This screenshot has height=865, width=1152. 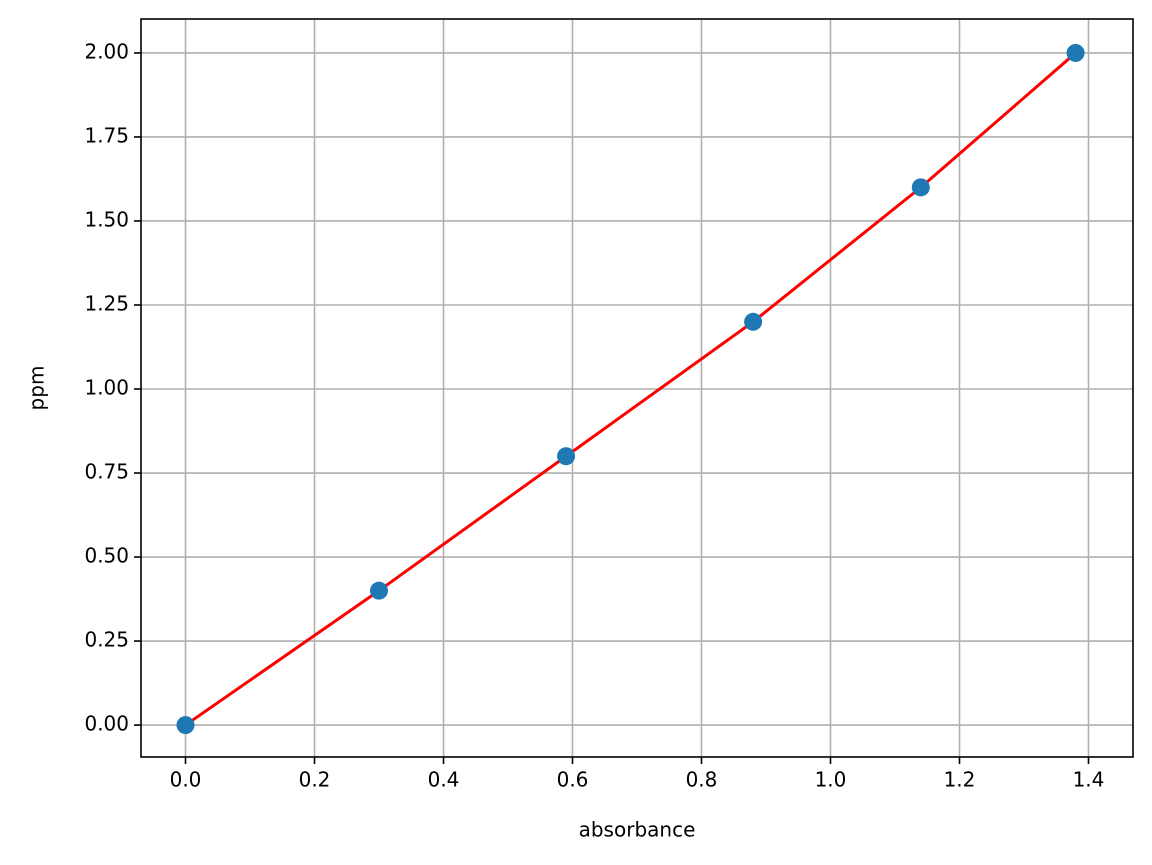 I want to click on x-tick-label: 1.4, so click(x=1089, y=780).